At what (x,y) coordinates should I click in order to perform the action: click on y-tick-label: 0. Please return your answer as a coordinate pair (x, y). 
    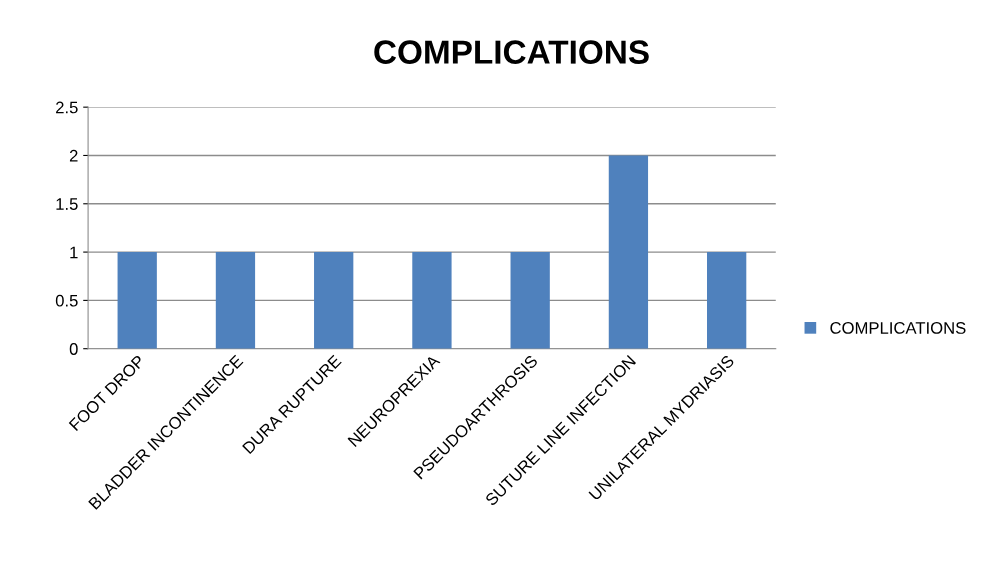
    Looking at the image, I should click on (73, 349).